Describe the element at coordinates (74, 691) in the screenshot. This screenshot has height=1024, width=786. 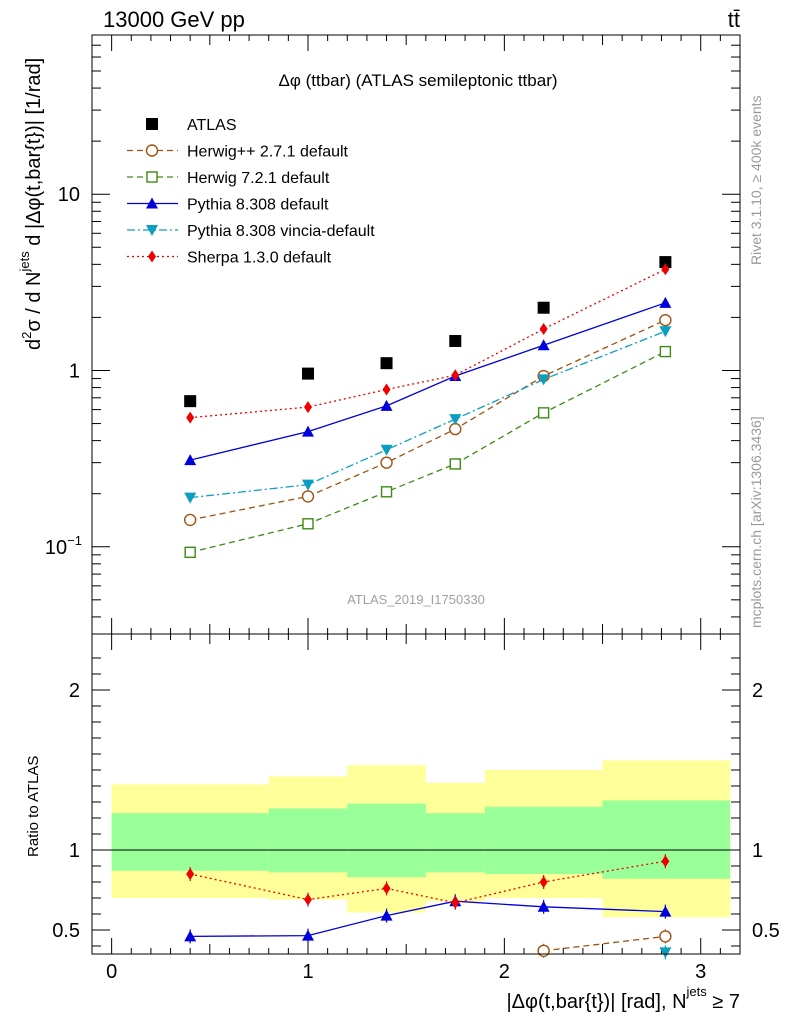
I see `ratio-y-tick-label-left: 2` at that location.